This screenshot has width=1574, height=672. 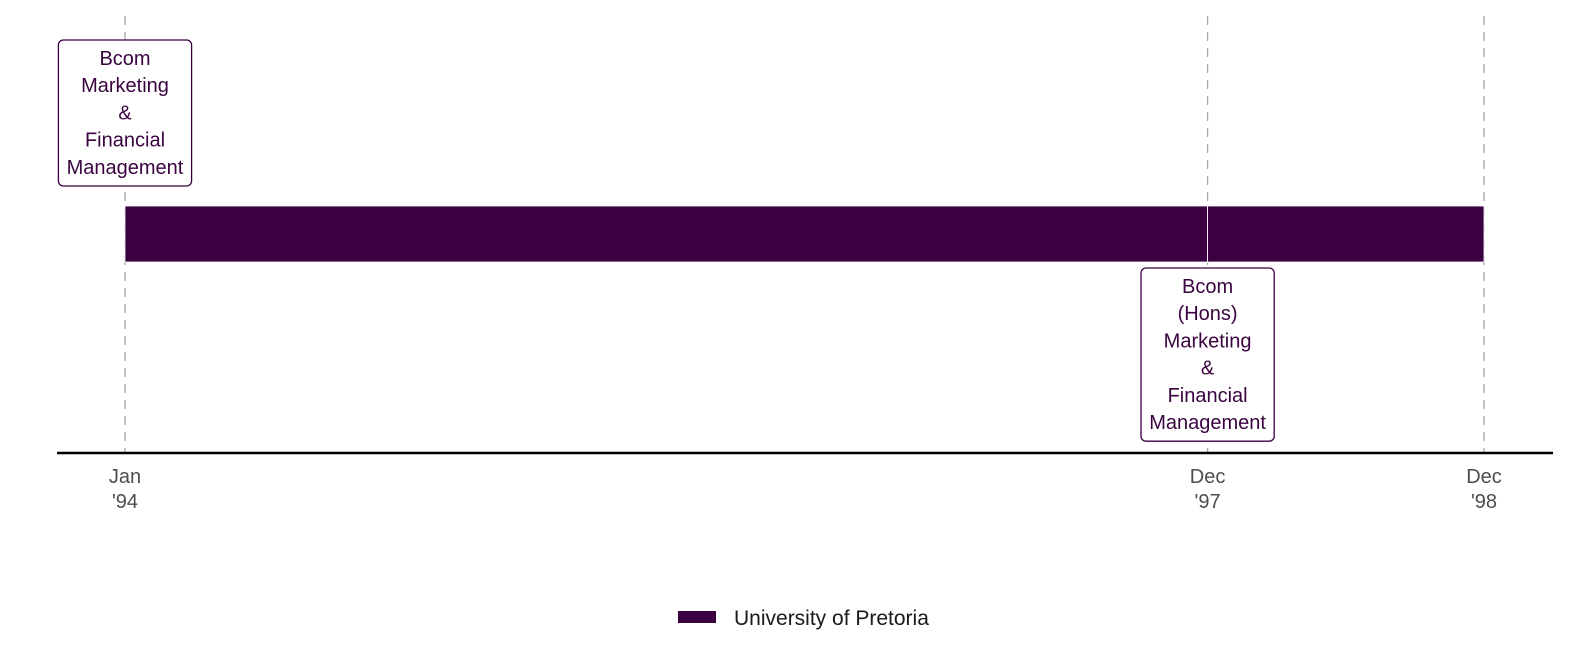 What do you see at coordinates (697, 617) in the screenshot?
I see `legend-key` at bounding box center [697, 617].